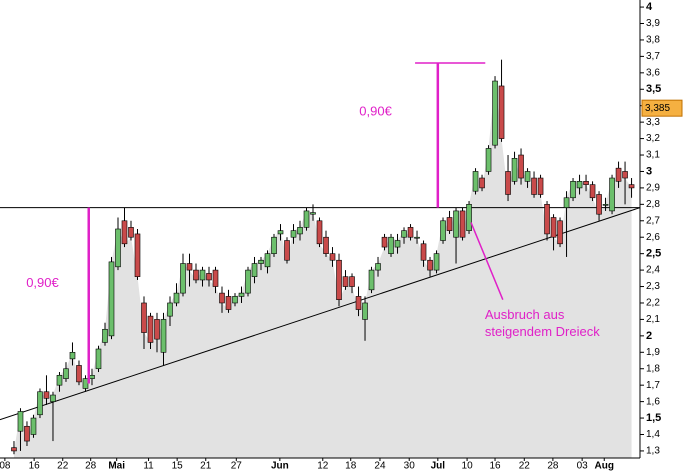  I want to click on x-tick-label: Jul, so click(438, 466).